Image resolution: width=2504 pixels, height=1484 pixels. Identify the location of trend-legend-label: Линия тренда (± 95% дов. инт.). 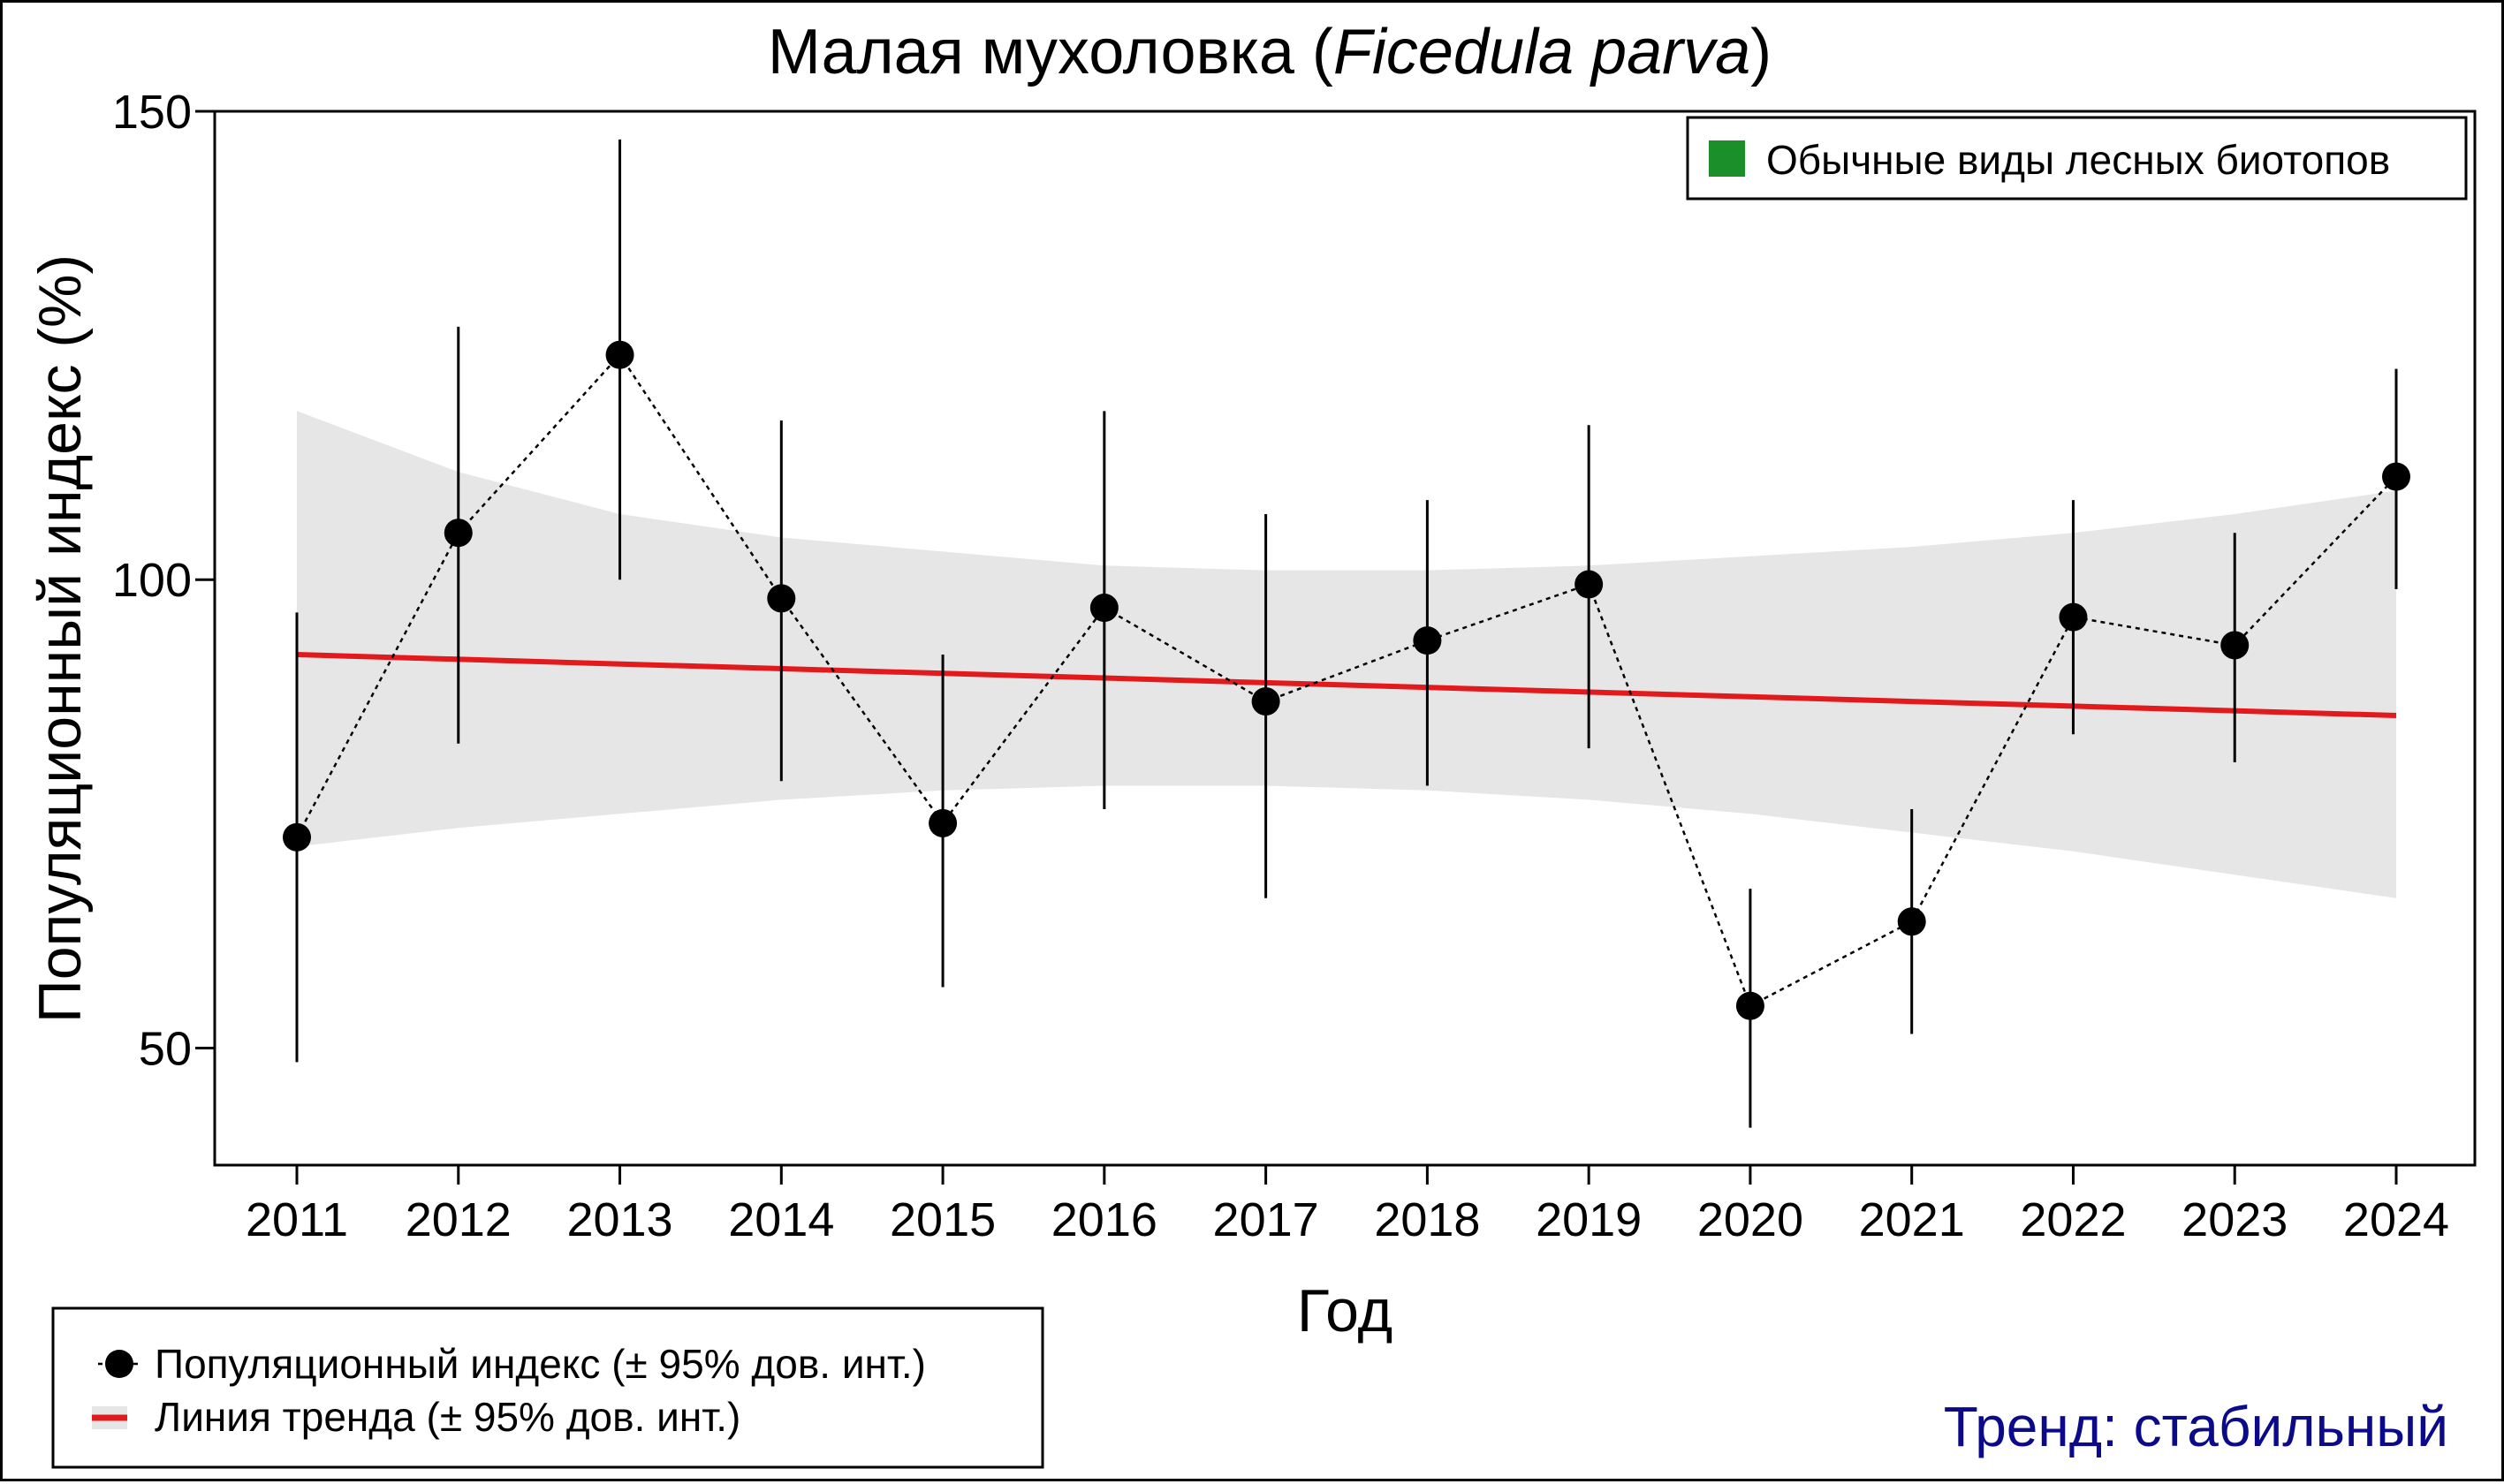
(447, 1417).